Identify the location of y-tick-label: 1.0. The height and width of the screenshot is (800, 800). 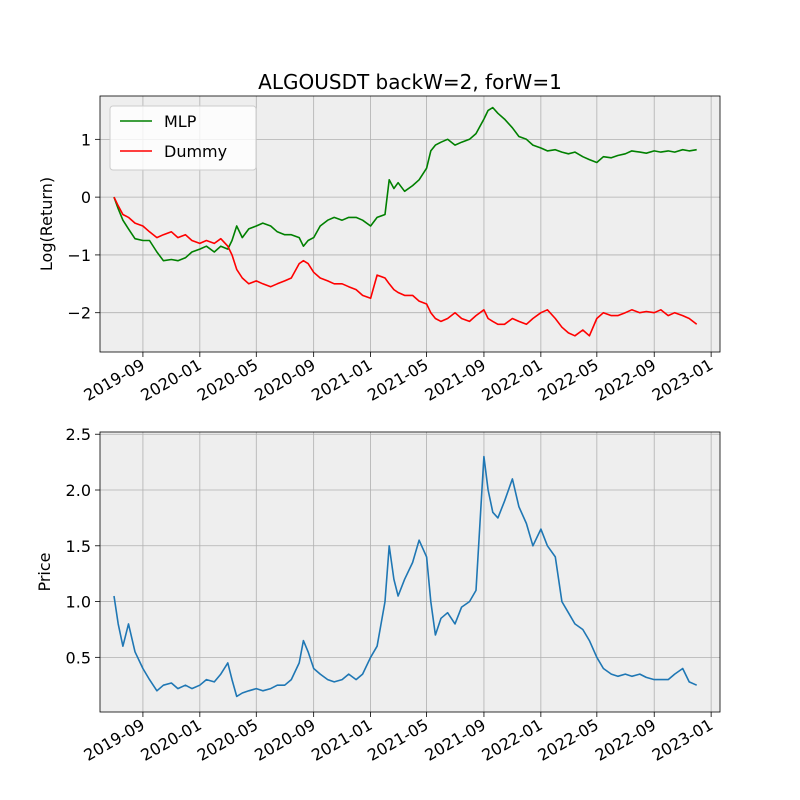
(78, 602).